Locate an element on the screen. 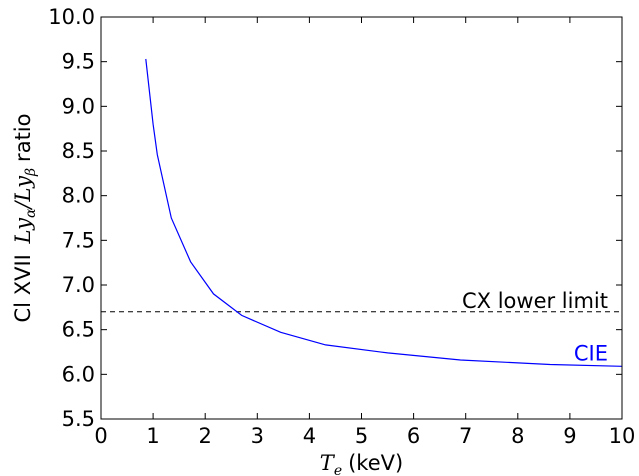 This screenshot has width=639, height=476. y-axis-suffix: ratio is located at coordinates (23, 138).